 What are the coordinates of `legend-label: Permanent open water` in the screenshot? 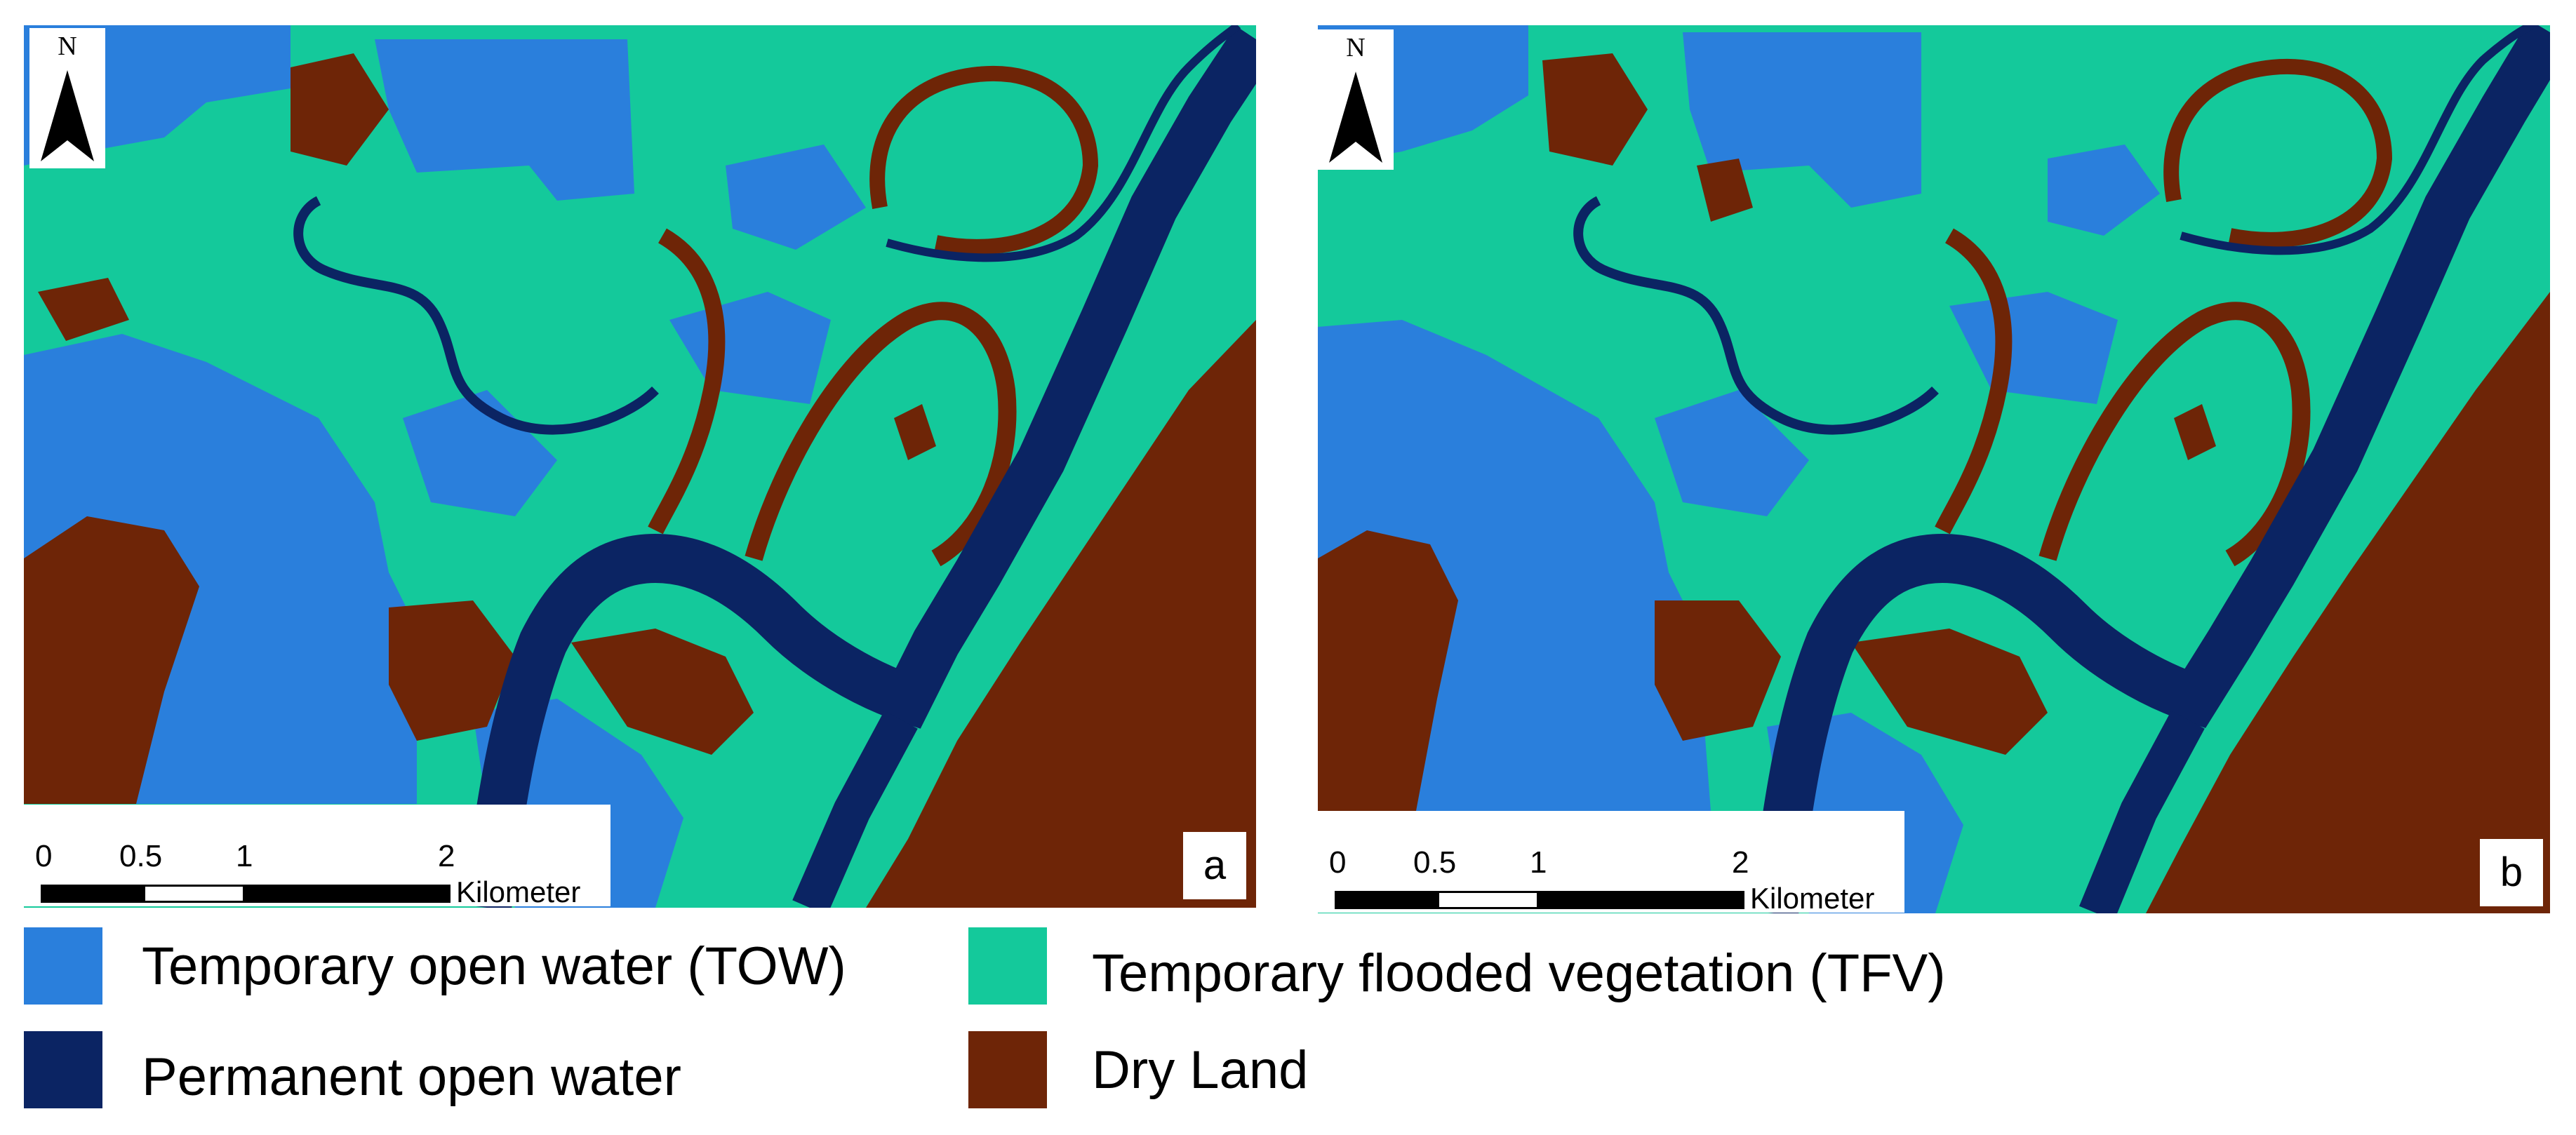 It's located at (411, 1077).